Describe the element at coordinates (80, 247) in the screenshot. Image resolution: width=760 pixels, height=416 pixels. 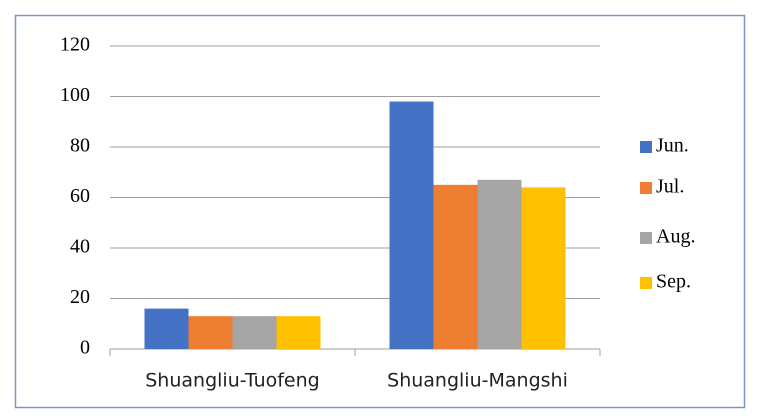
I see `y-tick-label: 40` at that location.